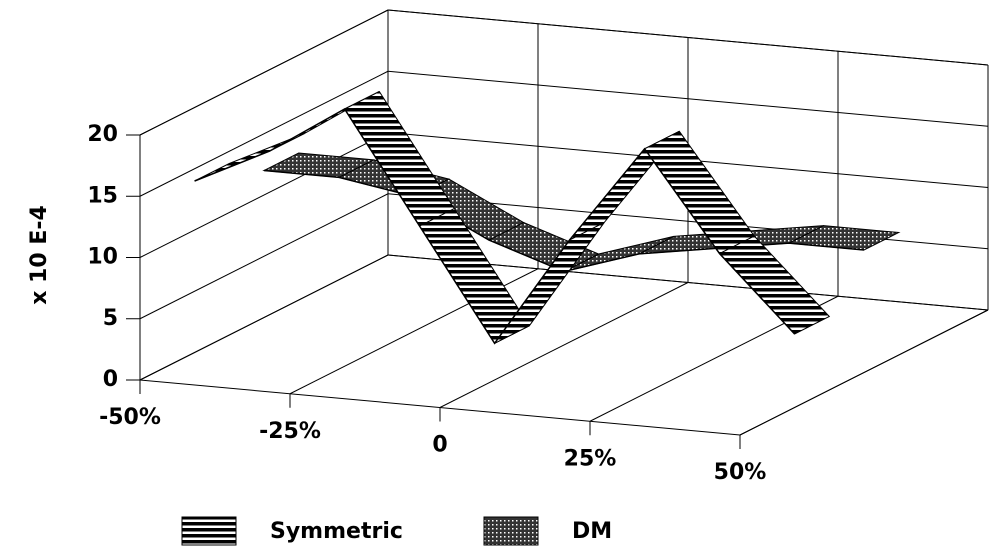 The height and width of the screenshot is (550, 993). What do you see at coordinates (102, 257) in the screenshot?
I see `y-tick-label: 10` at bounding box center [102, 257].